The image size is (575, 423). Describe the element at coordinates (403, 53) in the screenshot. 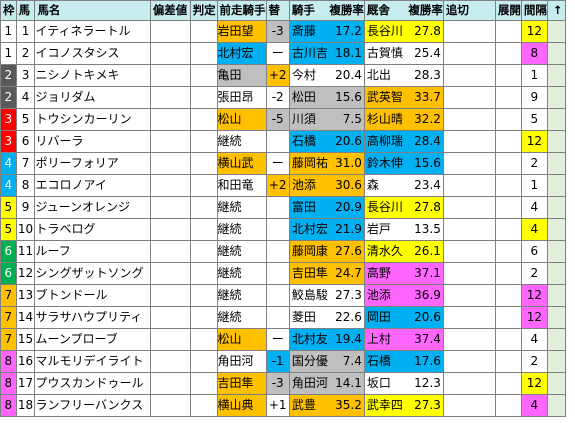

I see `trainer-cell: 古賀慎 25.4` at that location.